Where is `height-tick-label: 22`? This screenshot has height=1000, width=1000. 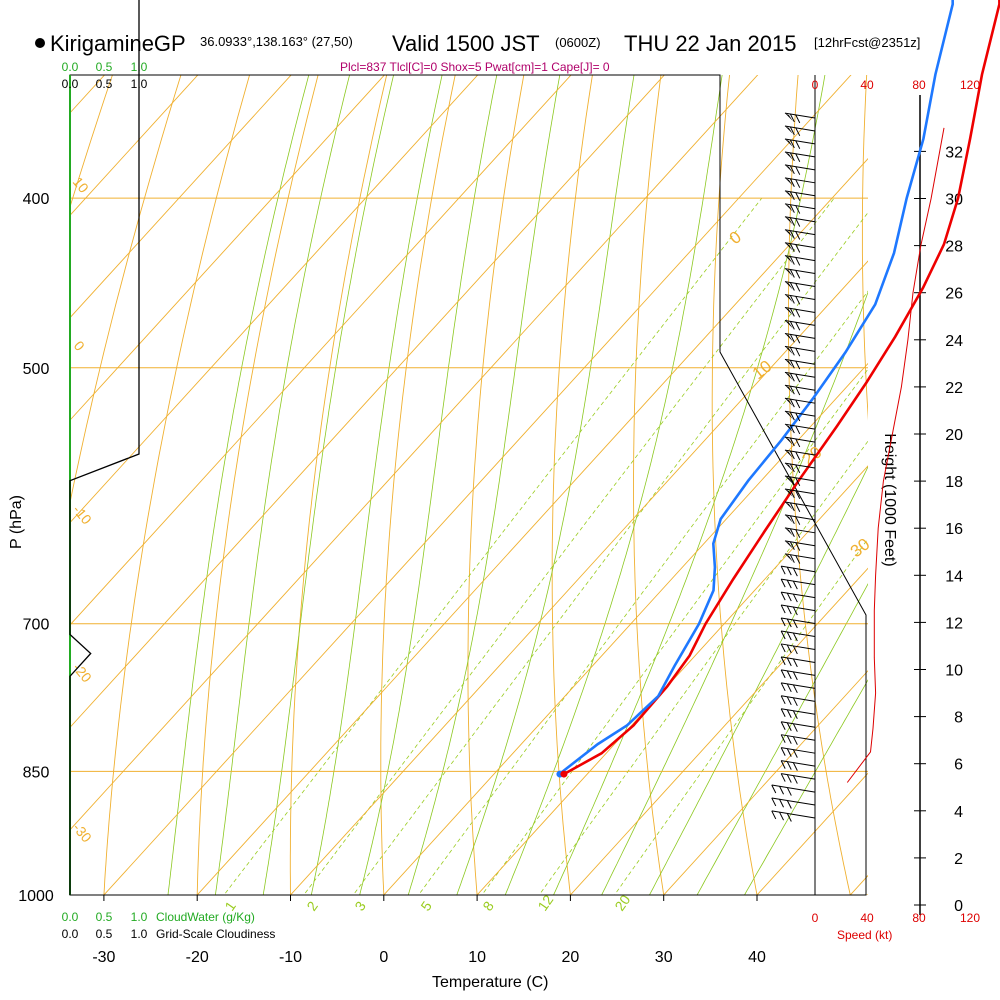 height-tick-label: 22 is located at coordinates (954, 388).